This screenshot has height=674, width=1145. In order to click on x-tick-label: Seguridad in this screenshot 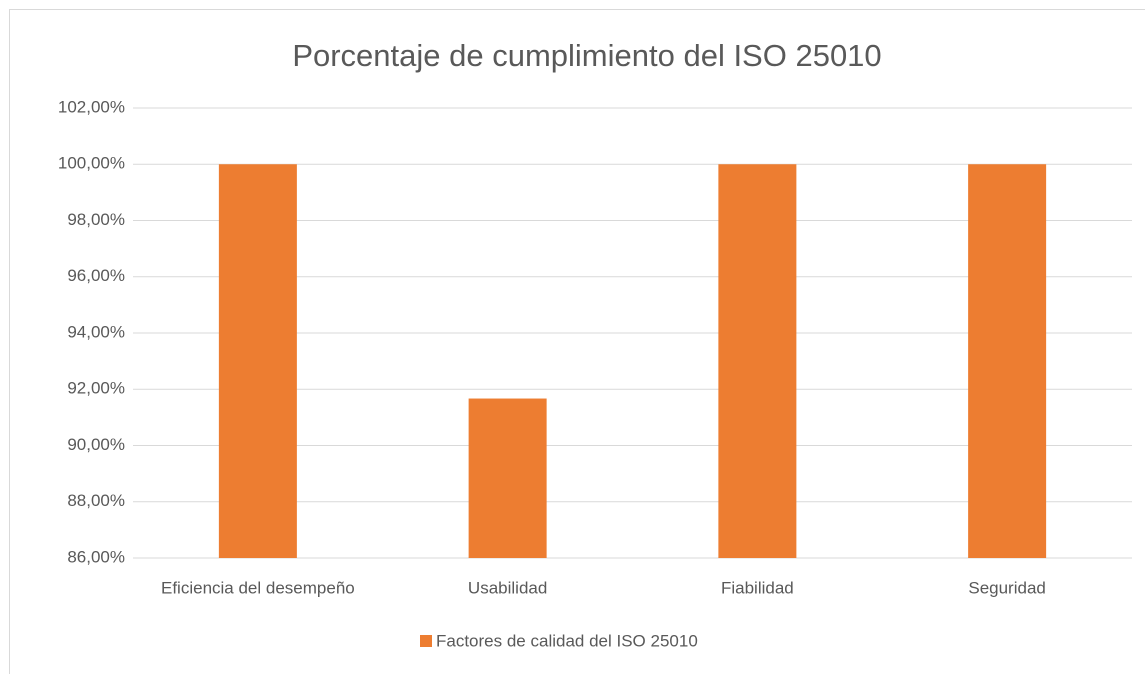, I will do `click(1007, 587)`.